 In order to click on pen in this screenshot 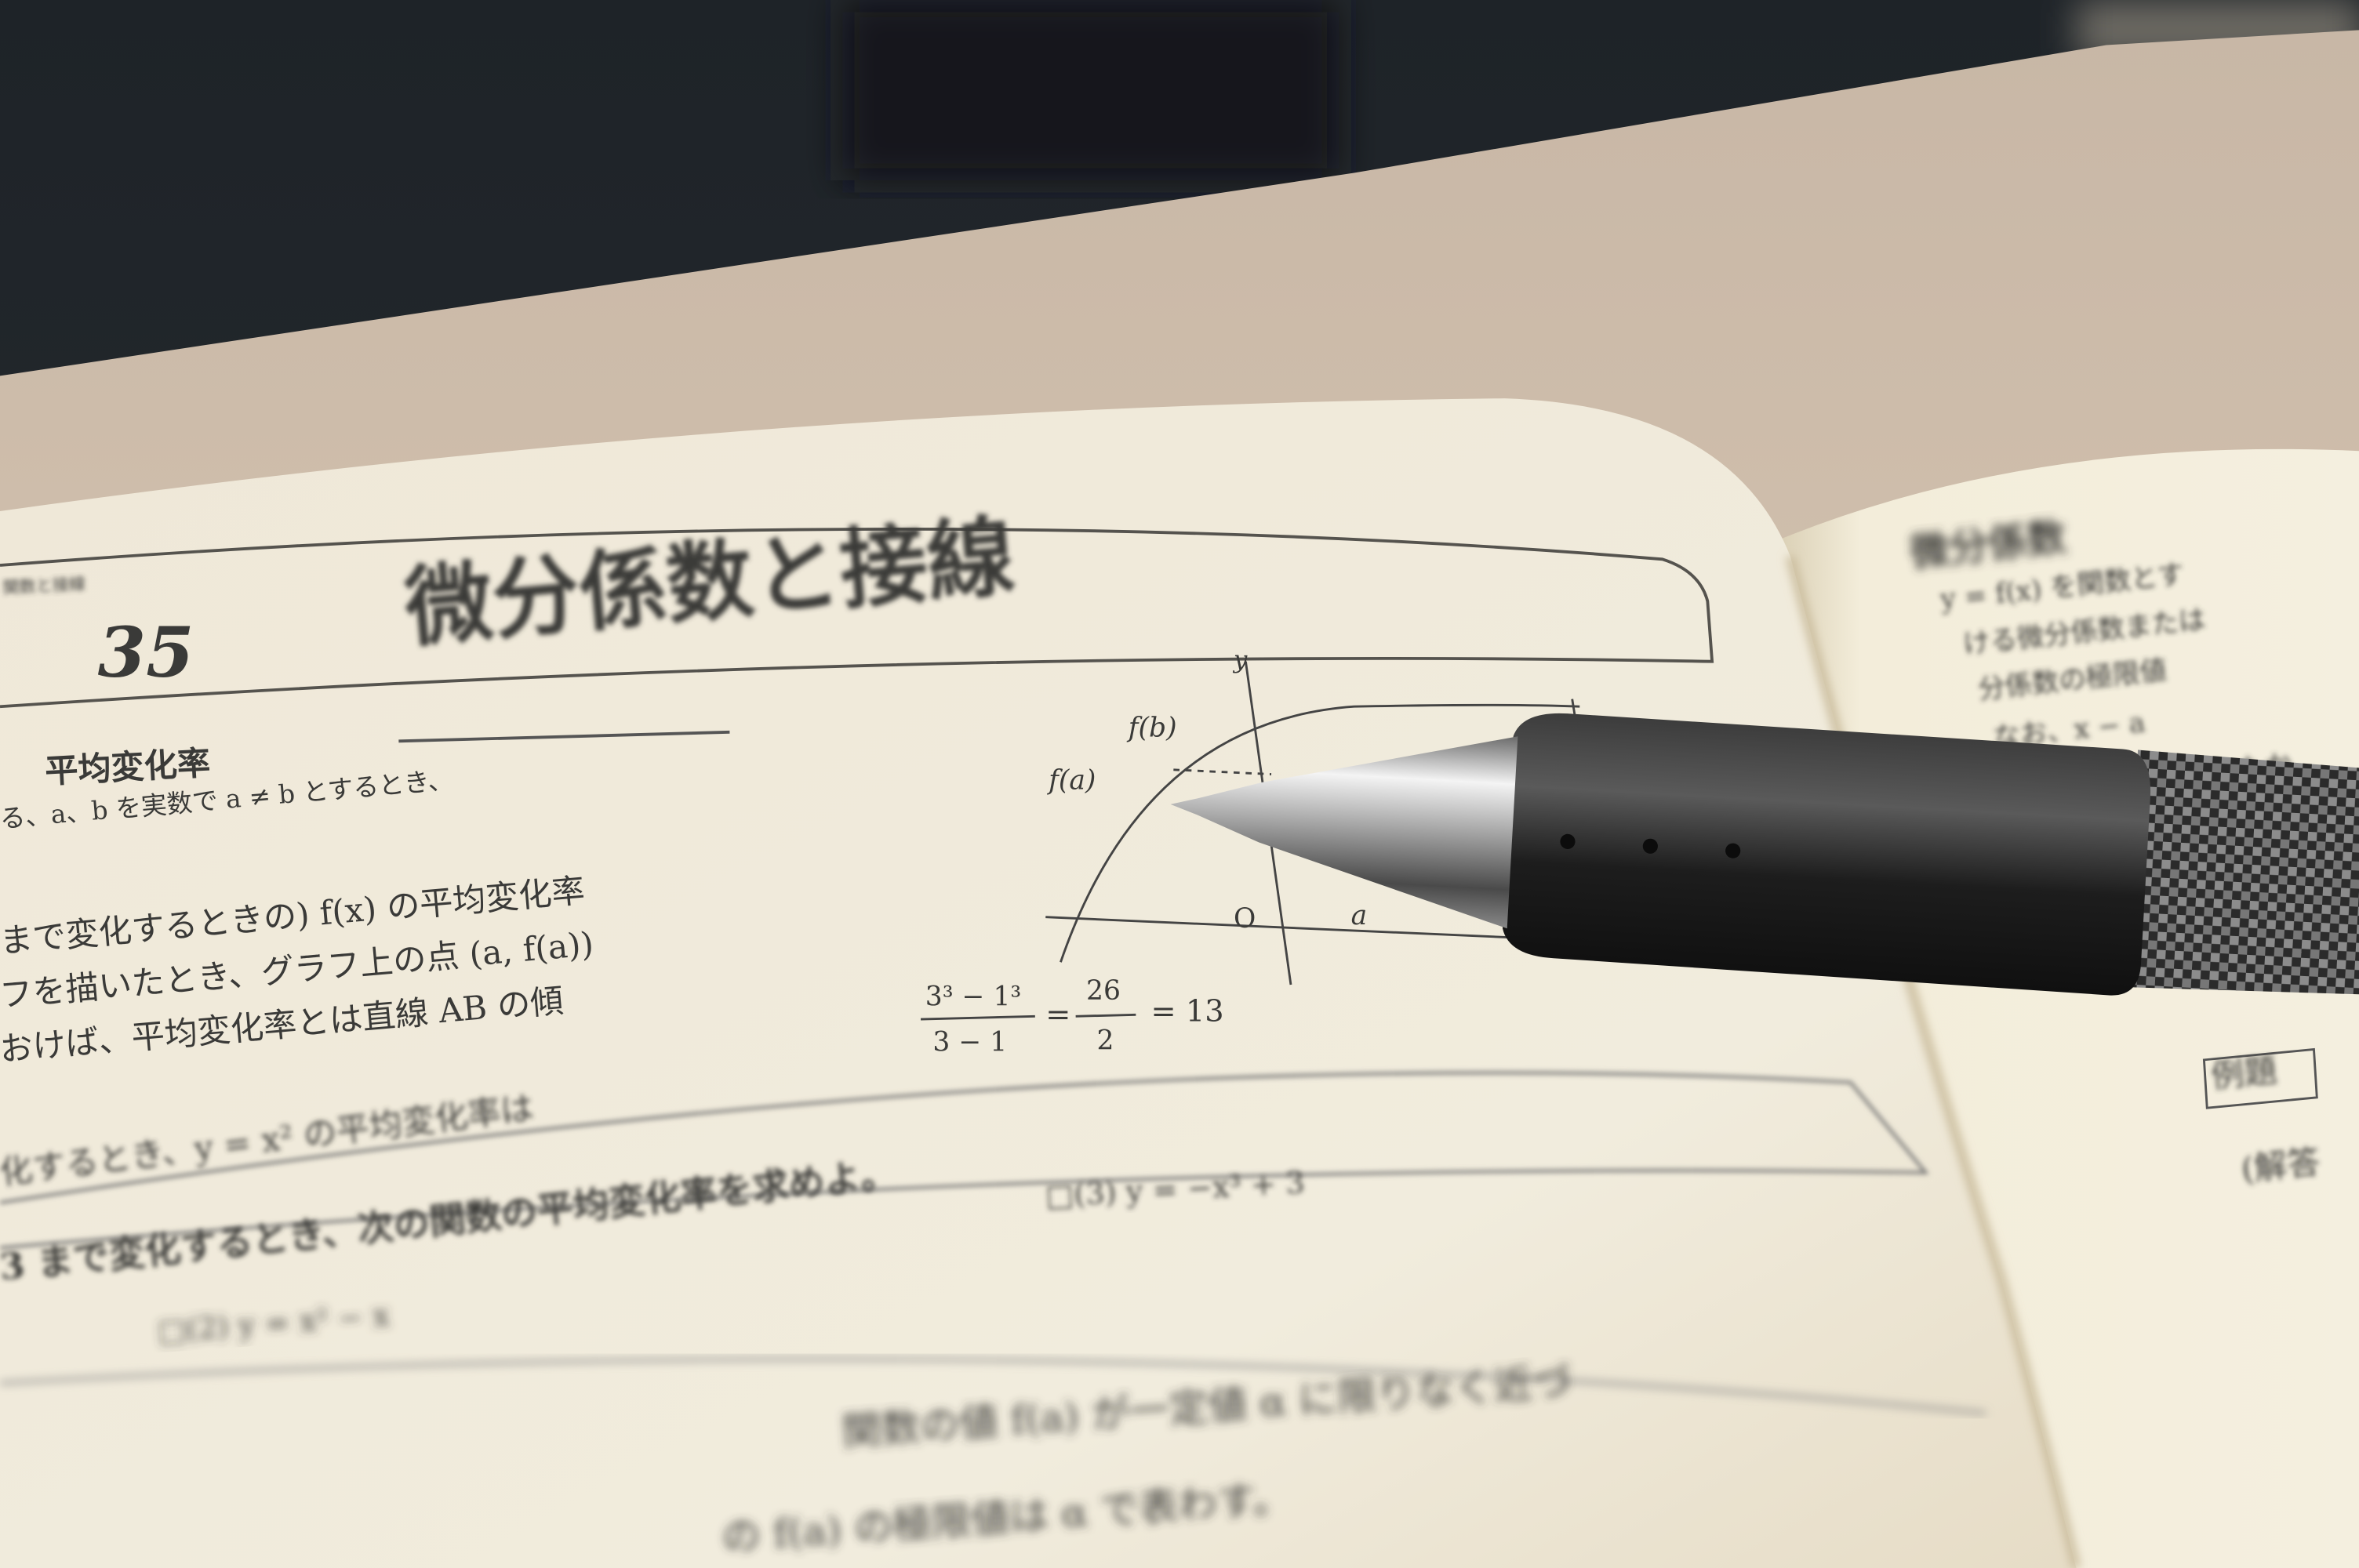, I will do `click(1764, 855)`.